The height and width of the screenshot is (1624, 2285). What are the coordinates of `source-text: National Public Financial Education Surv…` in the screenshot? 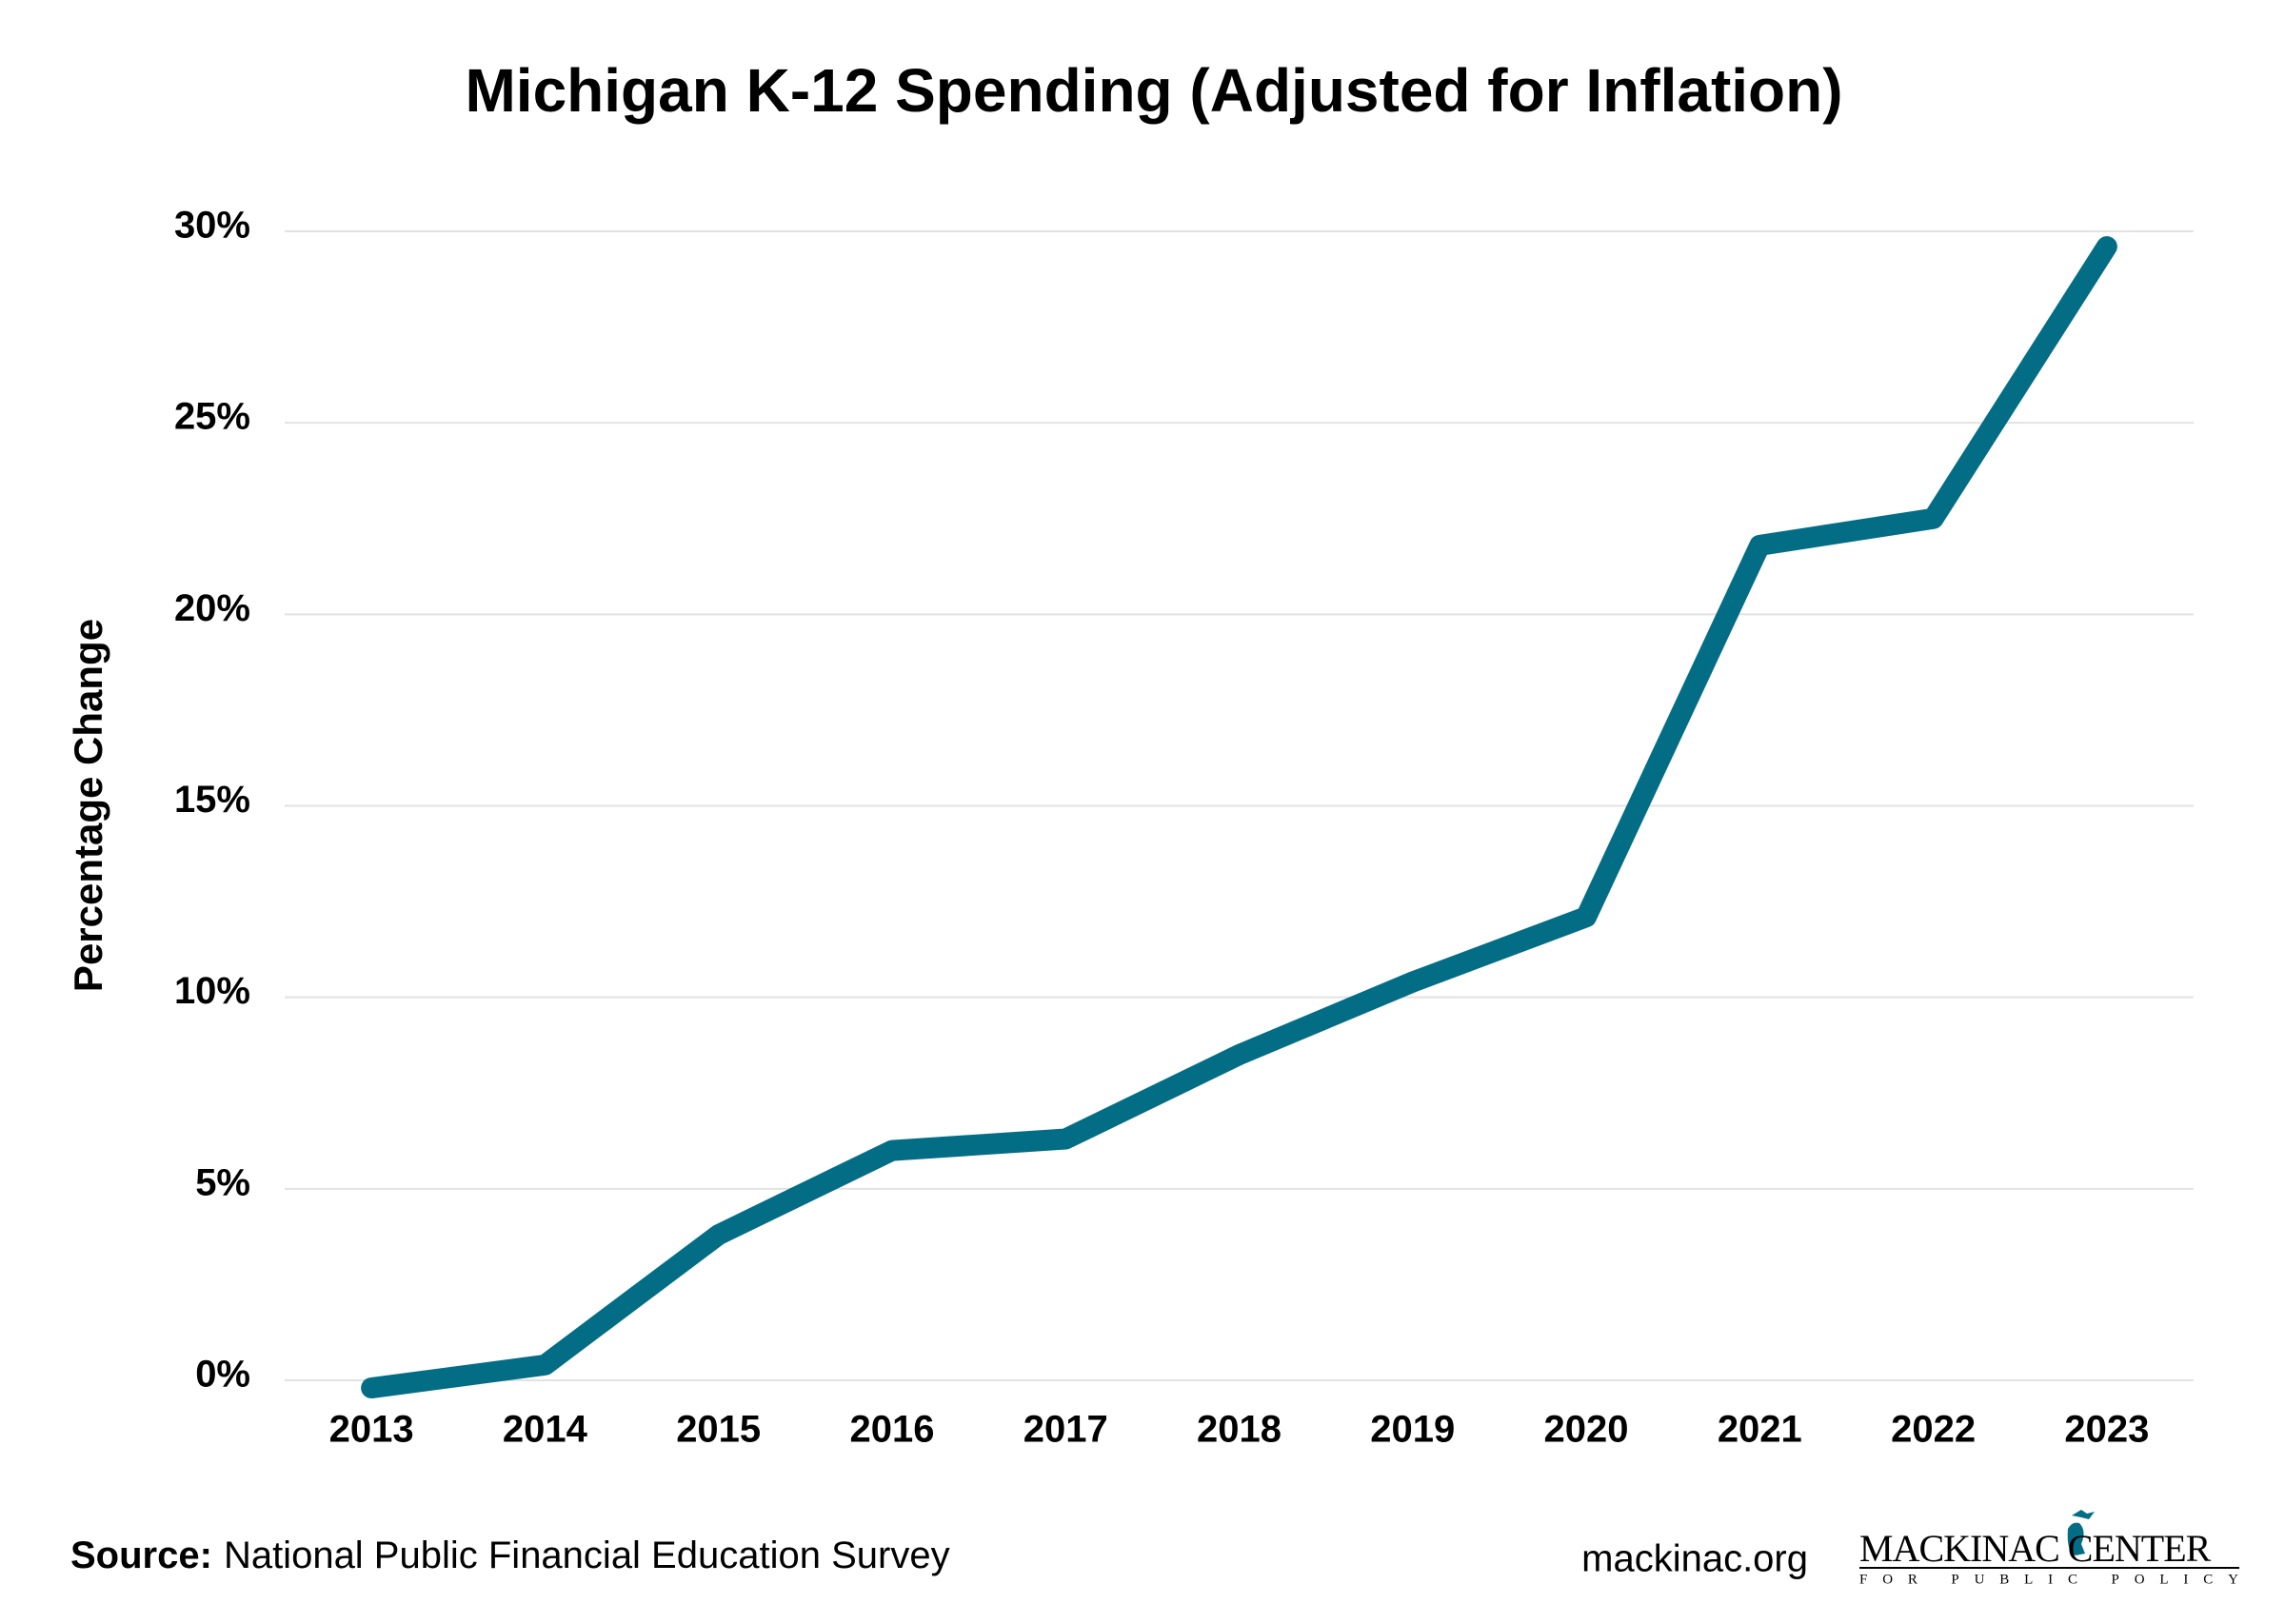 It's located at (587, 1555).